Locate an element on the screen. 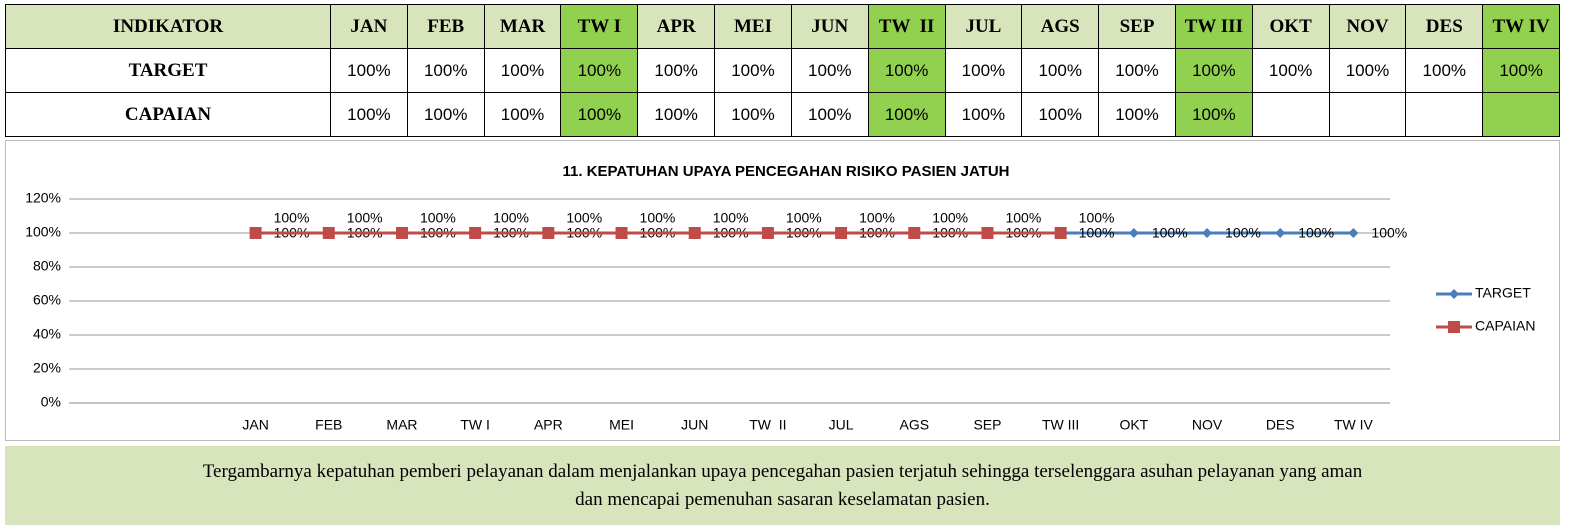  x-tick-label: TW IV is located at coordinates (1354, 425).